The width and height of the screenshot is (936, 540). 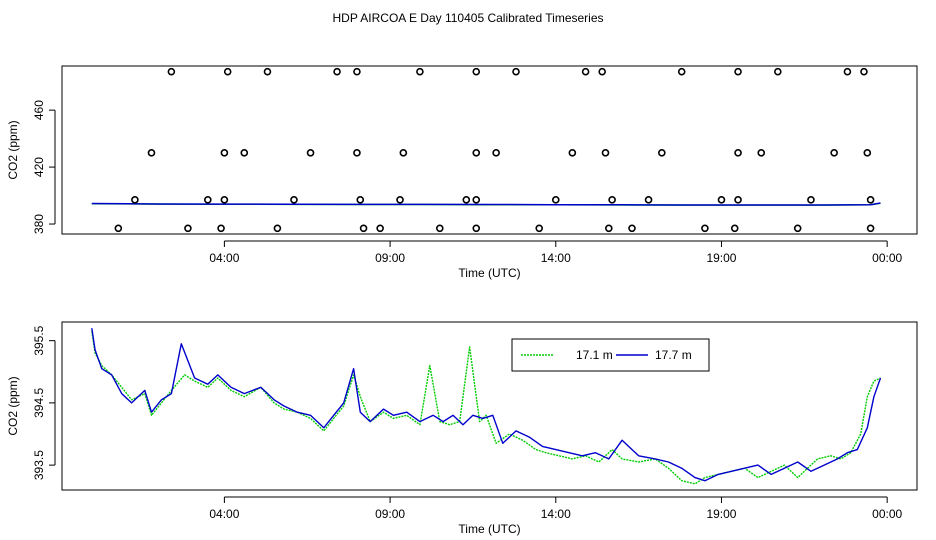 I want to click on legend-label: 17.7 m, so click(x=673, y=355).